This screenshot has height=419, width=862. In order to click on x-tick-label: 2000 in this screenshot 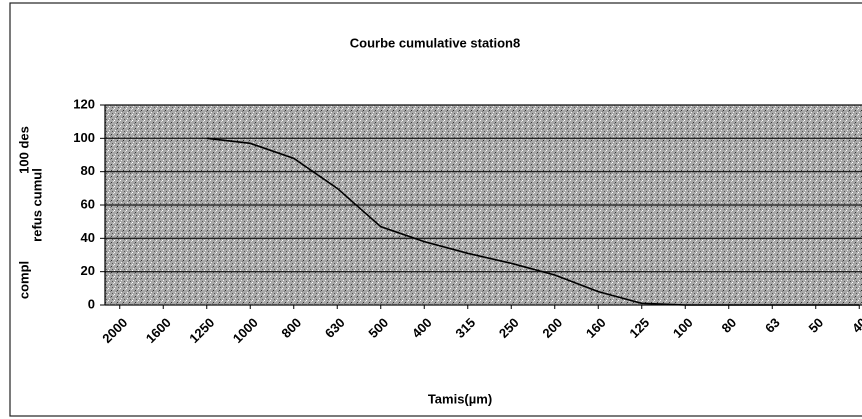, I will do `click(114, 330)`.